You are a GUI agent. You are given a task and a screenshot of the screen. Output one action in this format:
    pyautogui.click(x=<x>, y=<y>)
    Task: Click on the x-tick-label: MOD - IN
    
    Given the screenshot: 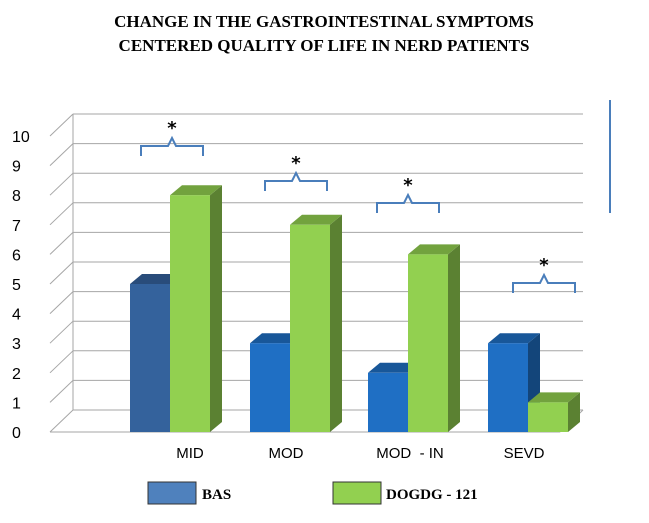 What is the action you would take?
    pyautogui.click(x=410, y=453)
    